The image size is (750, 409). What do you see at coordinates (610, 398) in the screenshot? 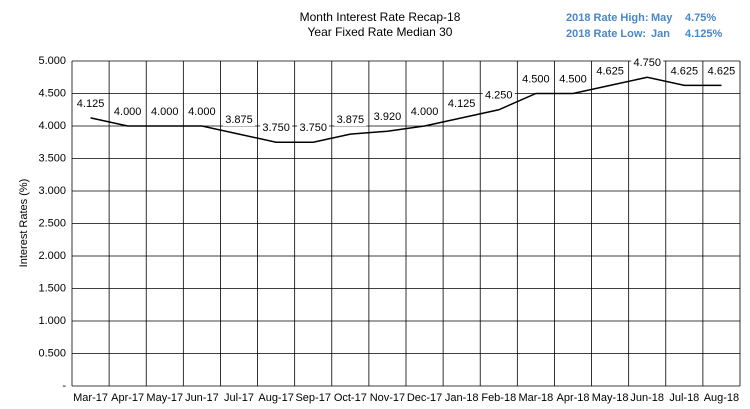
I see `x-tick-label: May-18` at bounding box center [610, 398].